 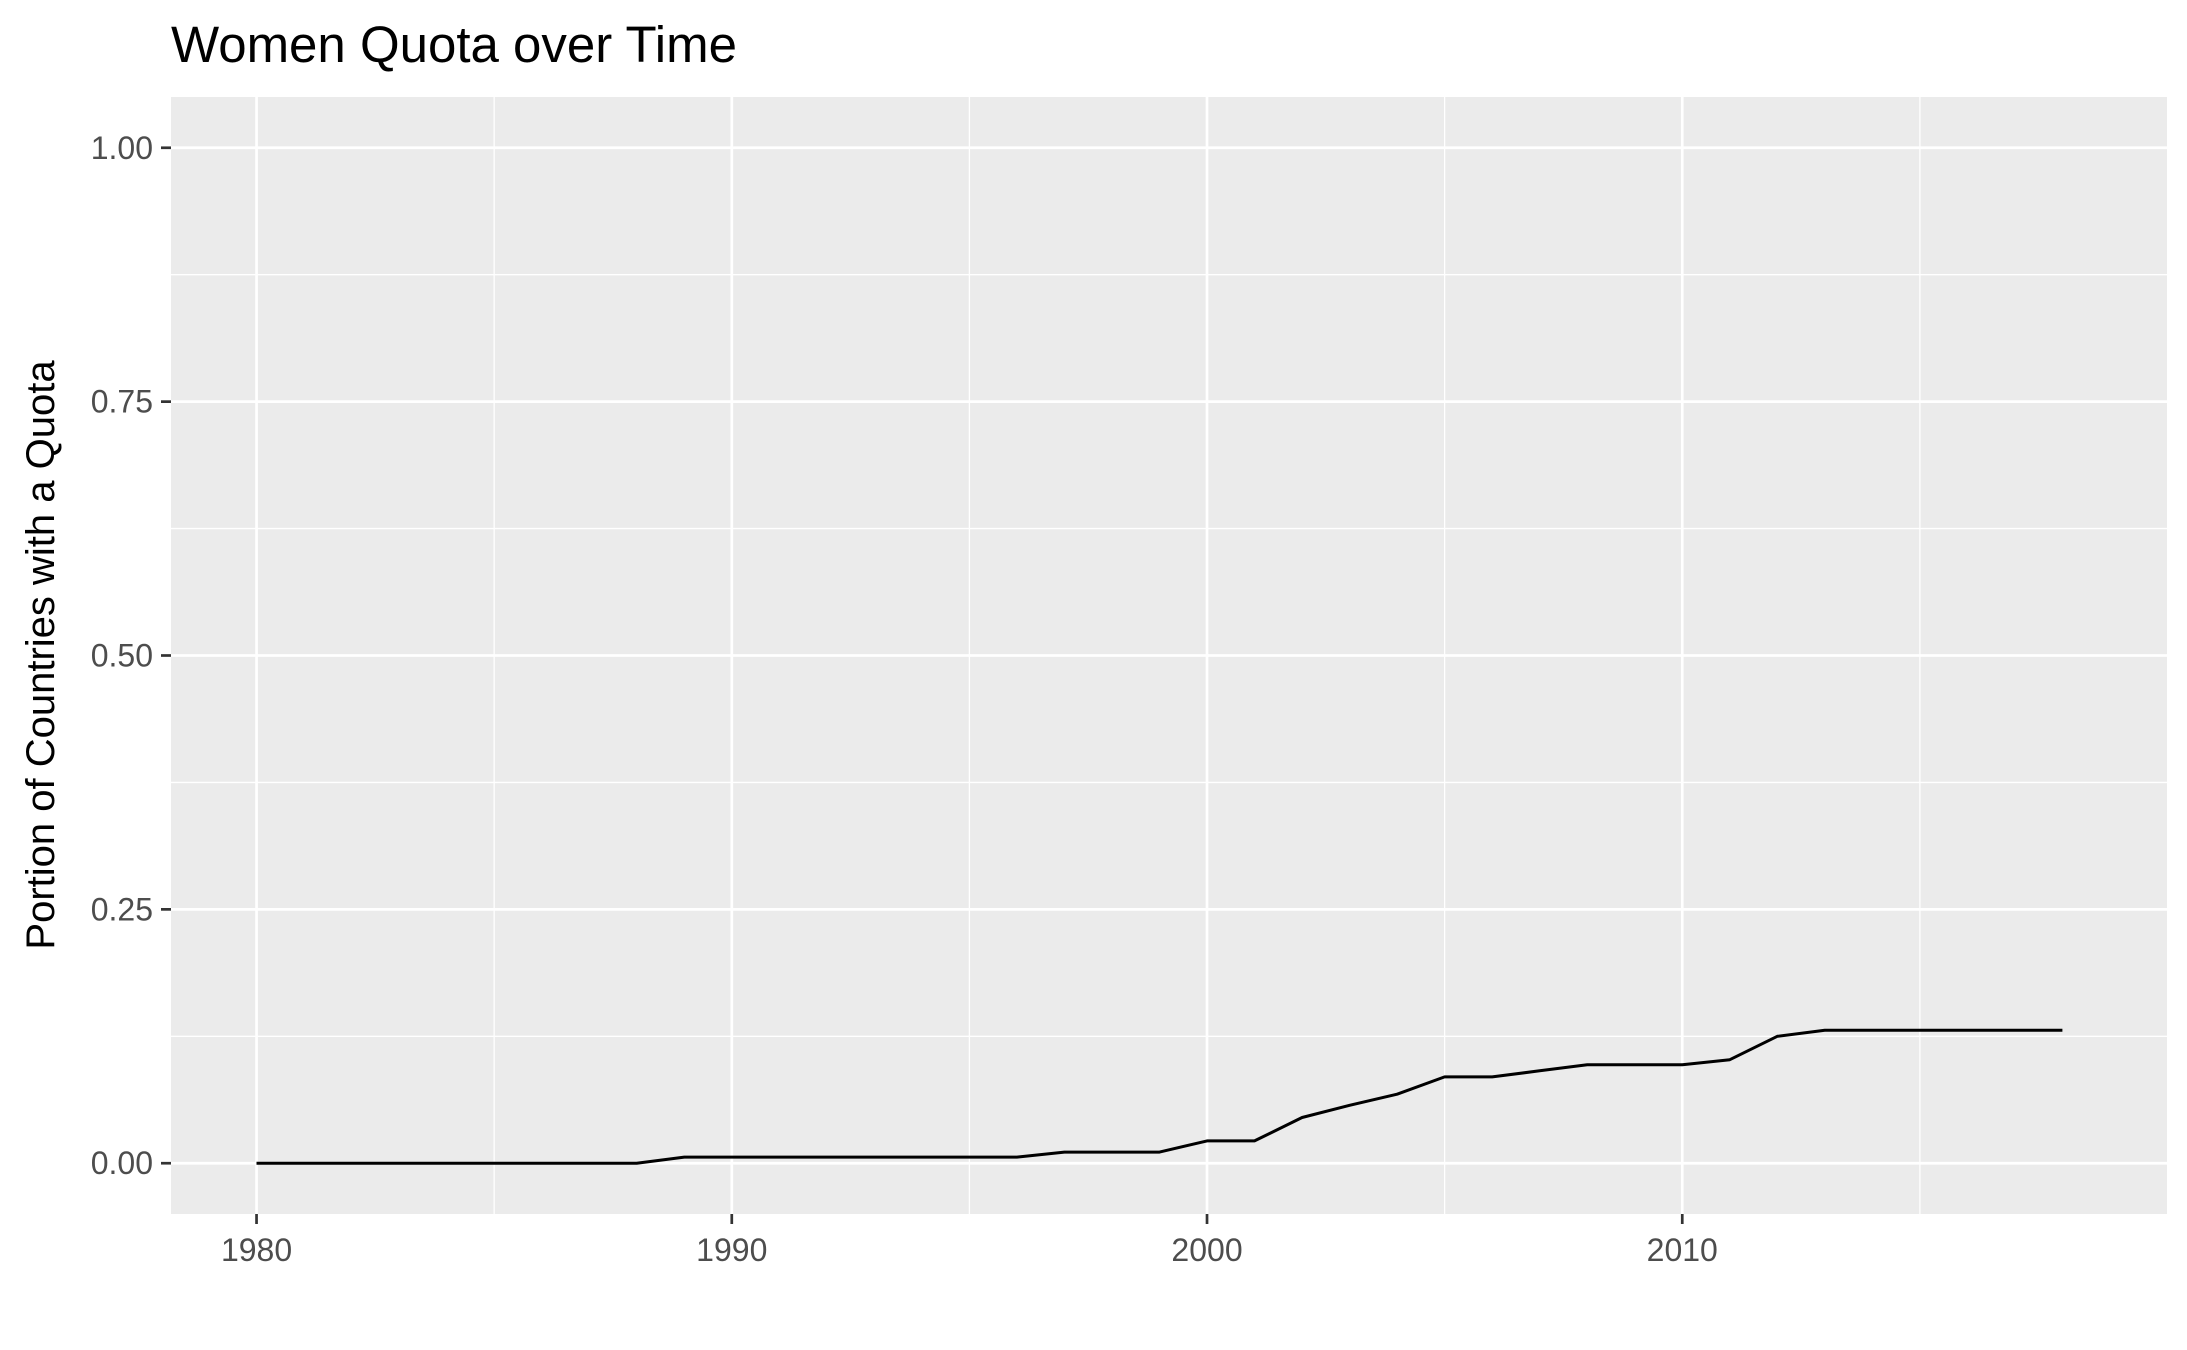 What do you see at coordinates (256, 1250) in the screenshot?
I see `x-tick-label: 1980` at bounding box center [256, 1250].